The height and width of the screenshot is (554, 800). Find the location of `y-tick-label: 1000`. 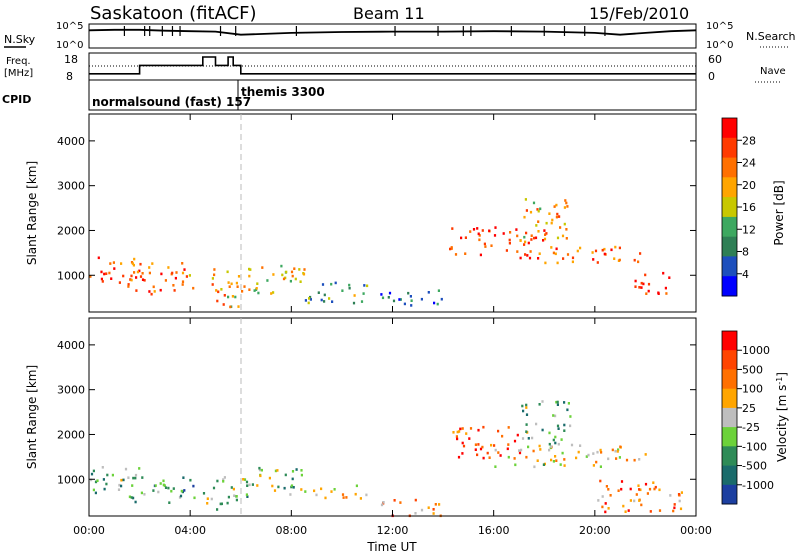

y-tick-label: 1000 is located at coordinates (71, 275).